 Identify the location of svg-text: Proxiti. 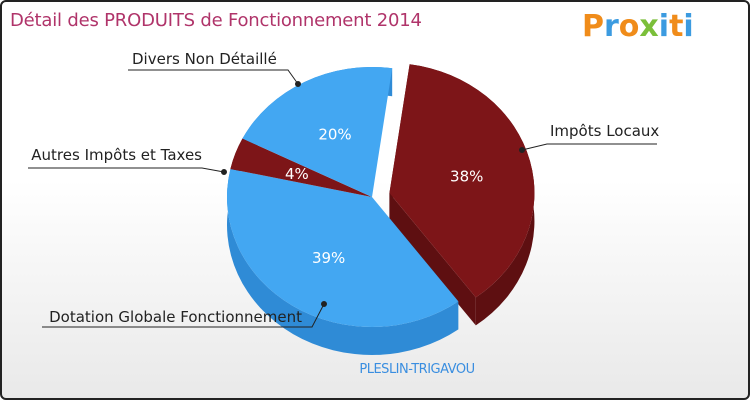
(637, 26).